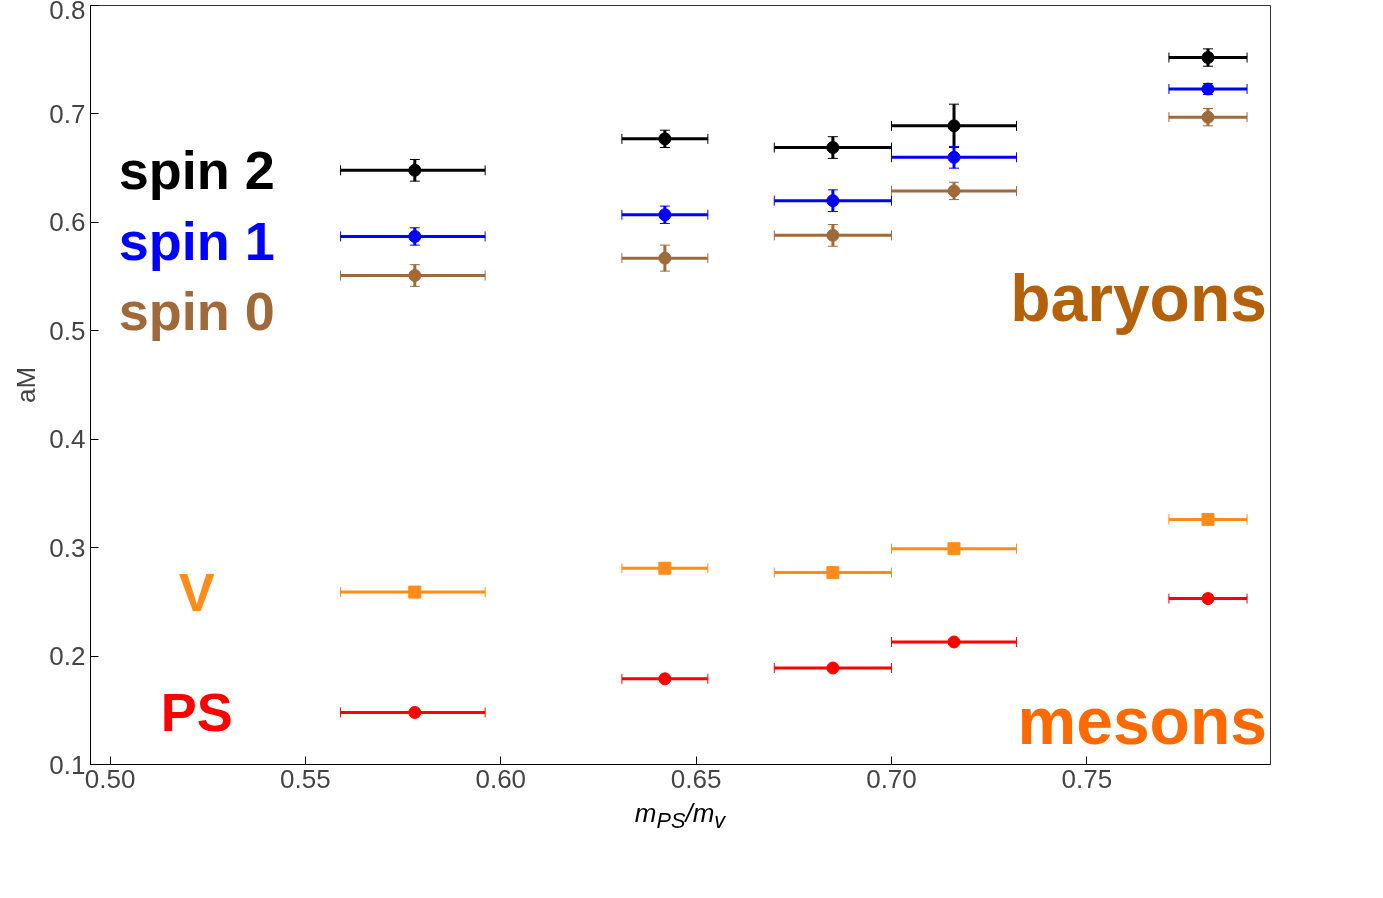  Describe the element at coordinates (196, 592) in the screenshot. I see `text: V` at that location.